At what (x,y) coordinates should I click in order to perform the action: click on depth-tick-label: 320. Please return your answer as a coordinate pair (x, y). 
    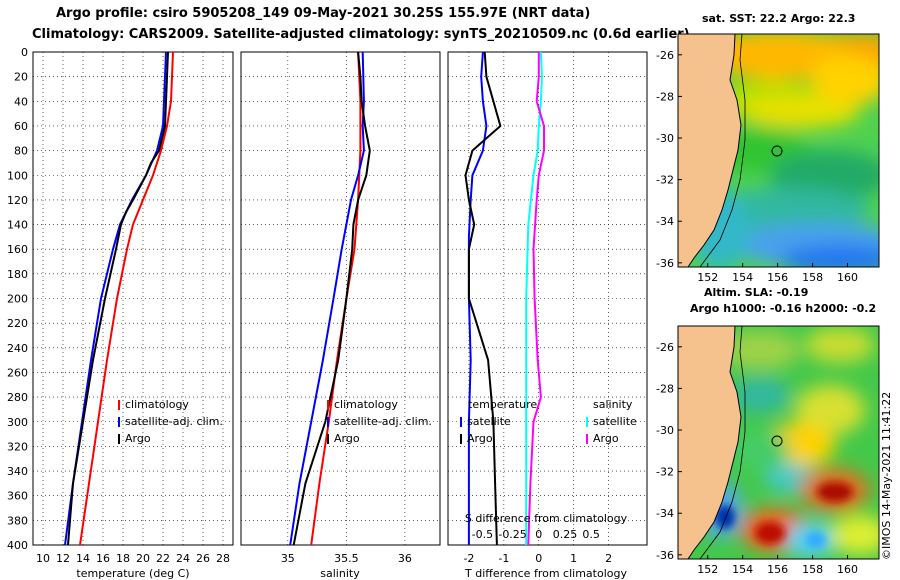
    Looking at the image, I should click on (17, 446).